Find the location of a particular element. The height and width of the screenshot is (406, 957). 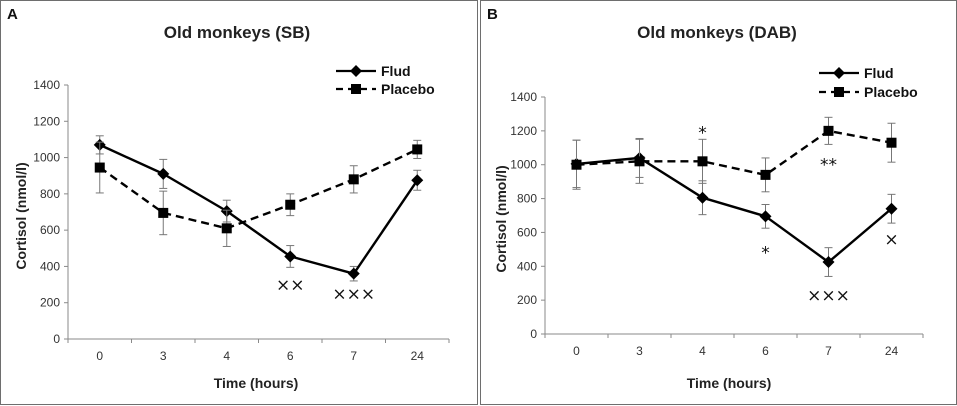

chart-title: Old monkeys (SB) is located at coordinates (237, 32).